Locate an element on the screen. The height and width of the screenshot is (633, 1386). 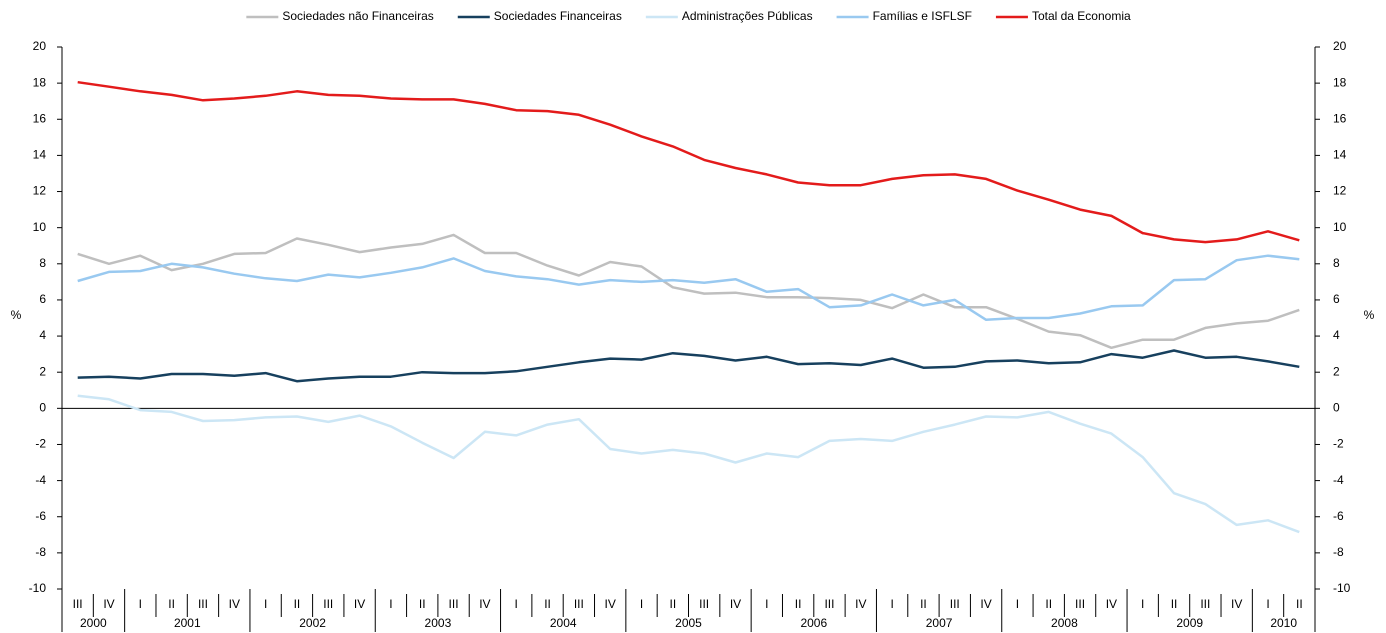
year-label: 2010 is located at coordinates (1283, 623).